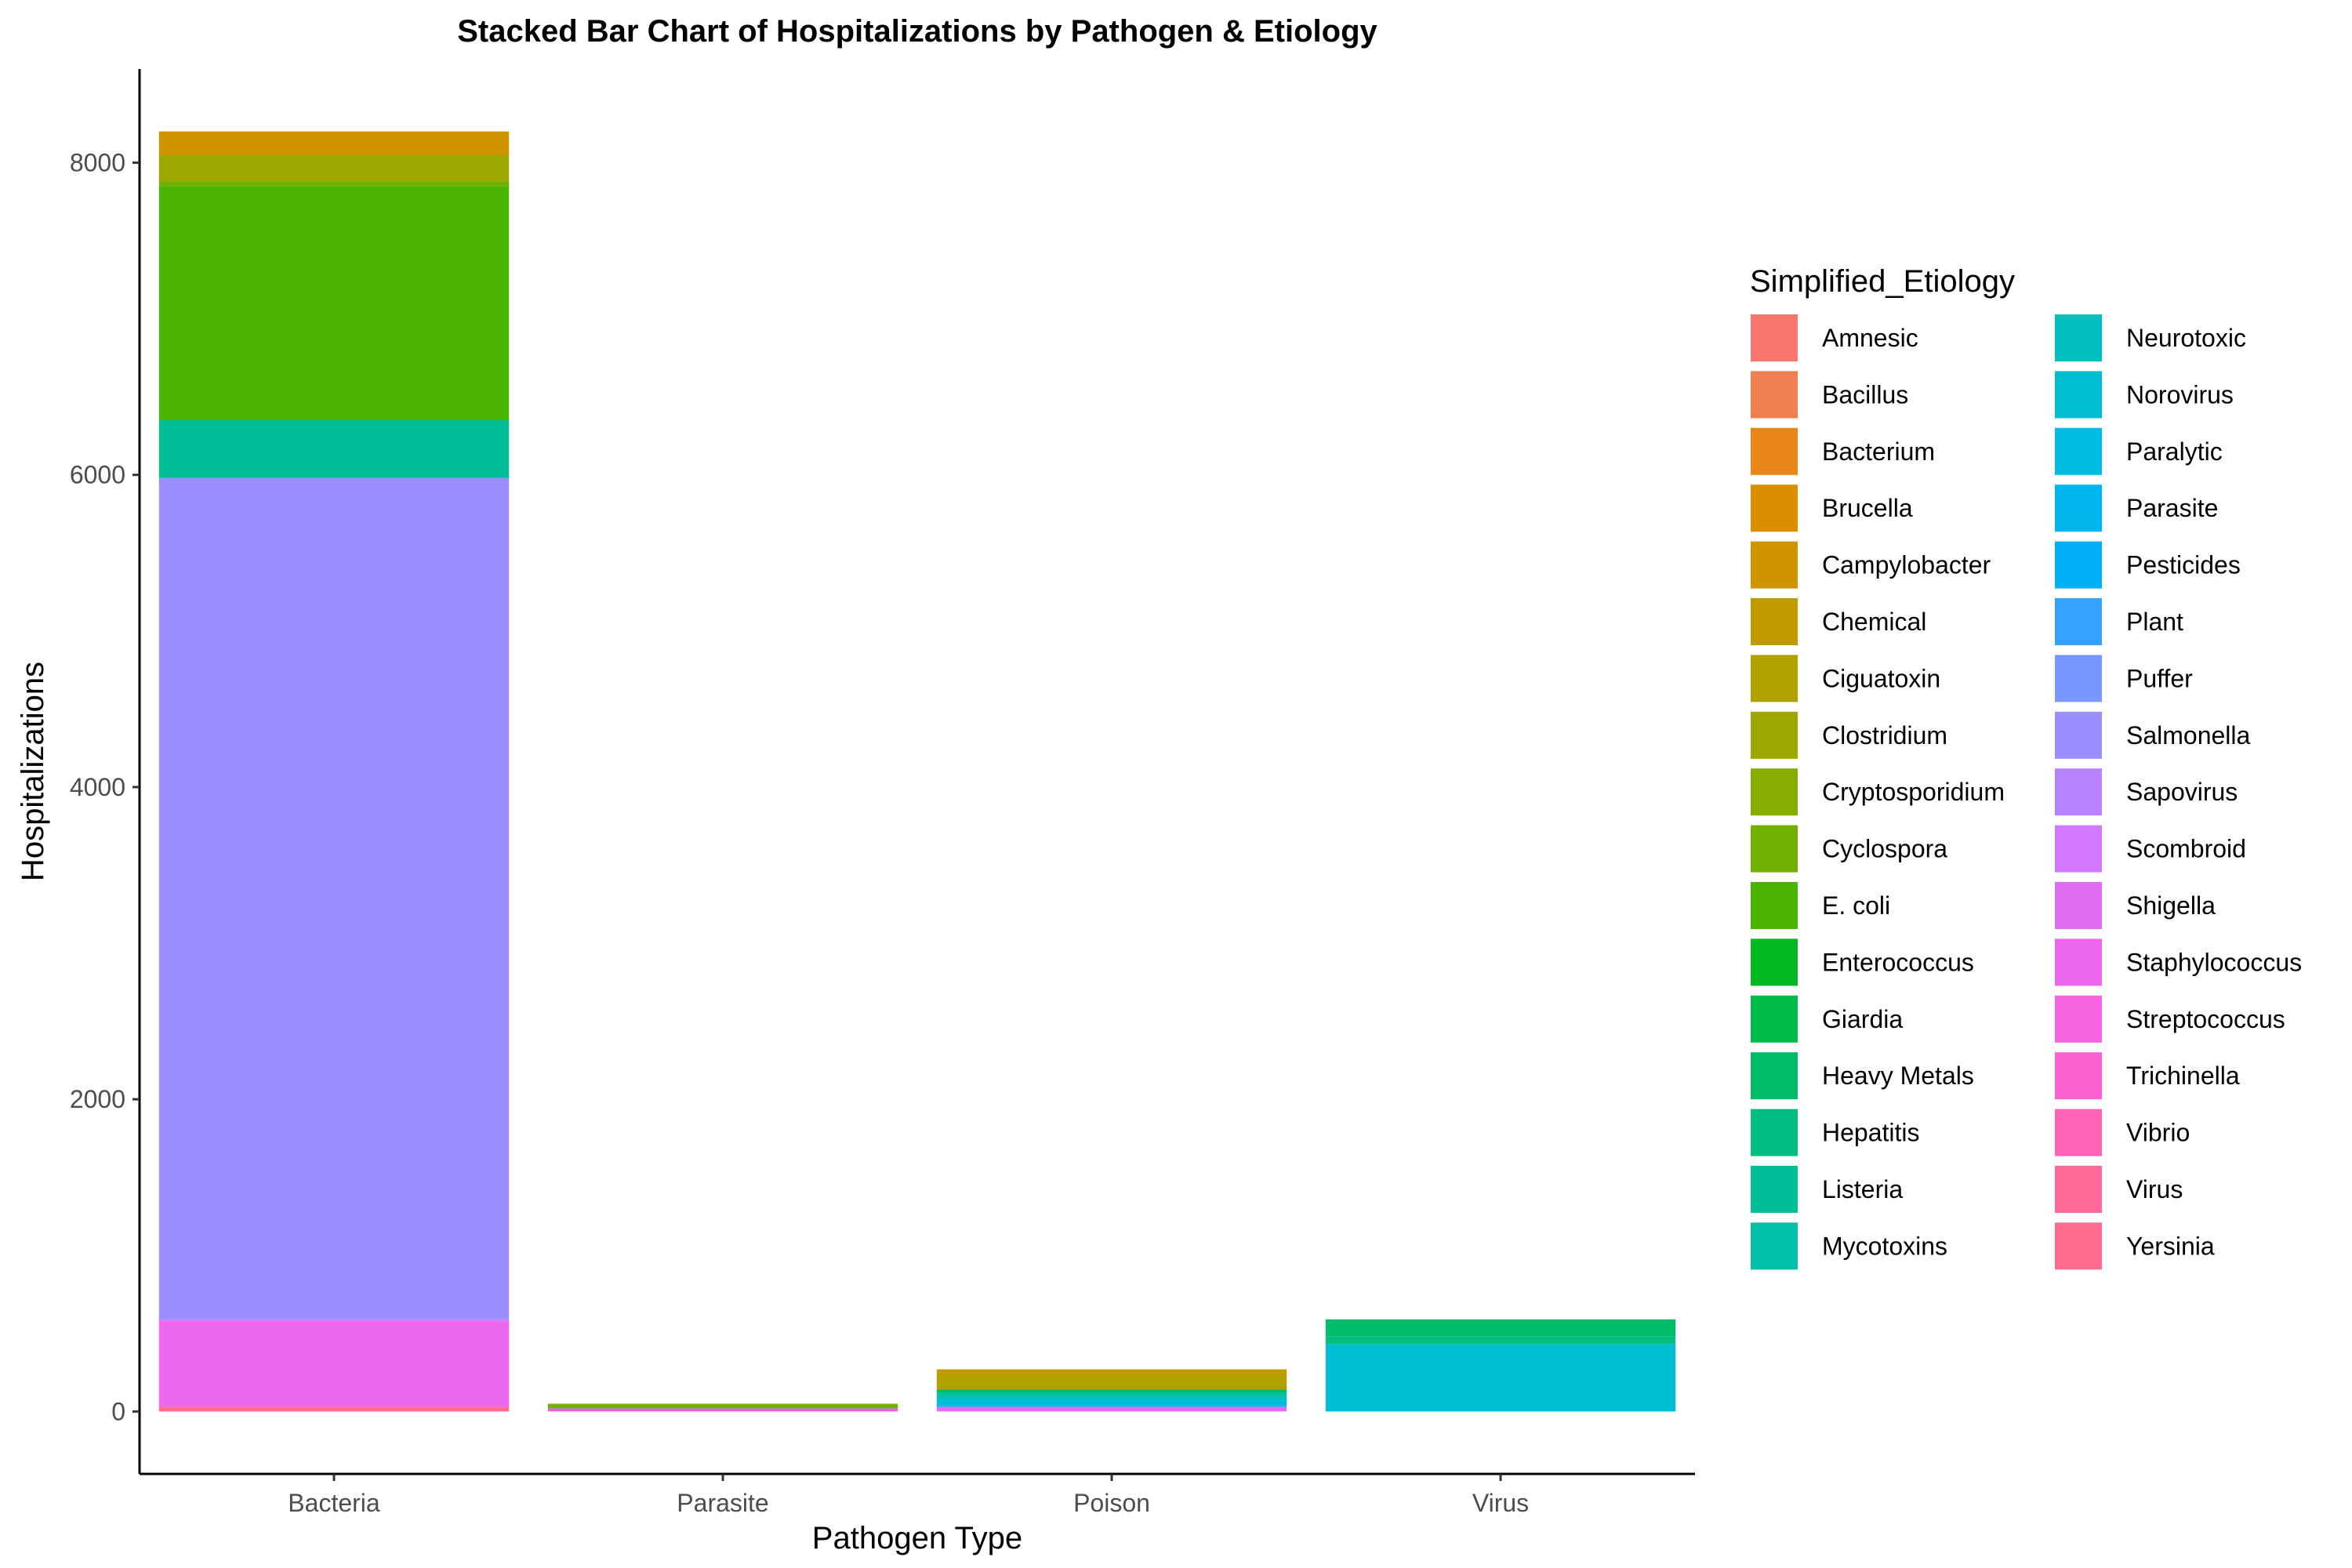  What do you see at coordinates (1913, 792) in the screenshot?
I see `legend-label-cryptosporidium: Cryptosporidium` at bounding box center [1913, 792].